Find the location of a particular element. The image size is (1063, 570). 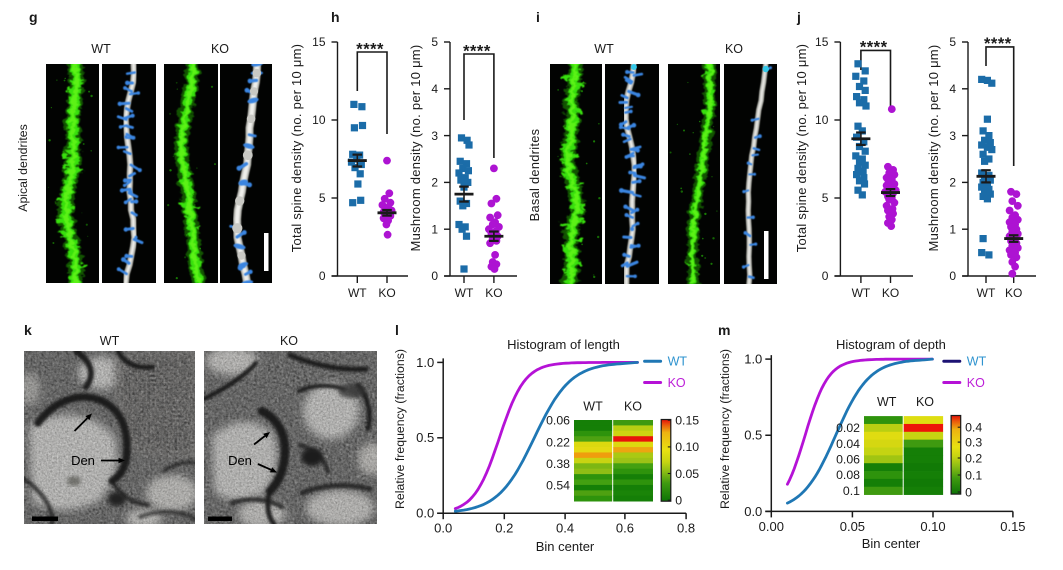

svg-text: Histogram of depth is located at coordinates (891, 344).